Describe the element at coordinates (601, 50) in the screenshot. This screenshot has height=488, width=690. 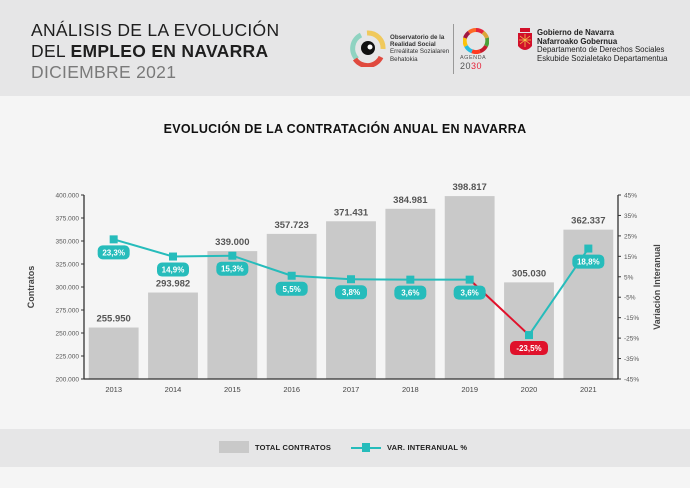
I see `gobierno-line3: Departamento de Derechos Sociales` at that location.